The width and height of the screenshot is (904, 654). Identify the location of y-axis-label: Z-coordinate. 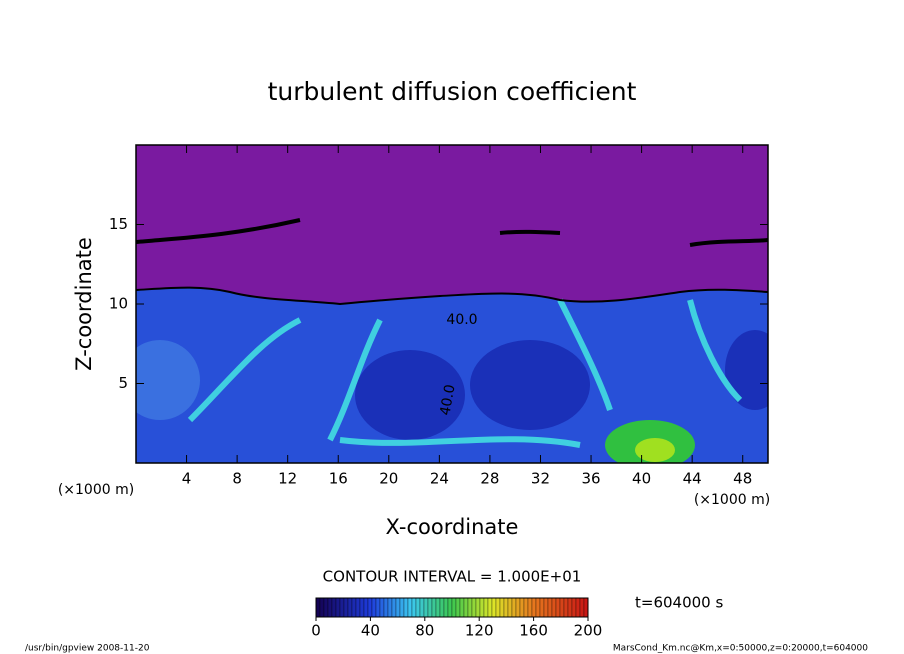
(84, 304).